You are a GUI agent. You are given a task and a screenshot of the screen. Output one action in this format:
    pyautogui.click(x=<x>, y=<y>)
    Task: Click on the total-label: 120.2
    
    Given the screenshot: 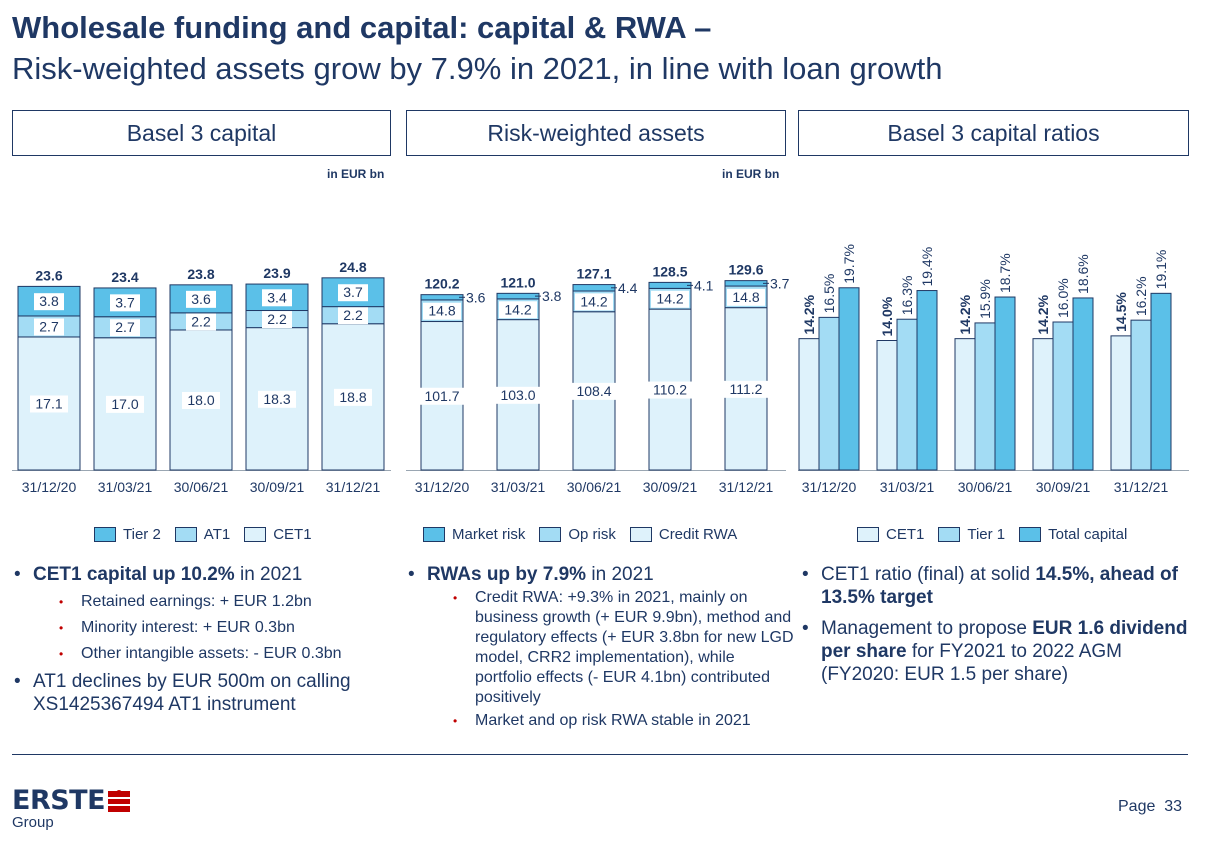 What is the action you would take?
    pyautogui.click(x=441, y=284)
    